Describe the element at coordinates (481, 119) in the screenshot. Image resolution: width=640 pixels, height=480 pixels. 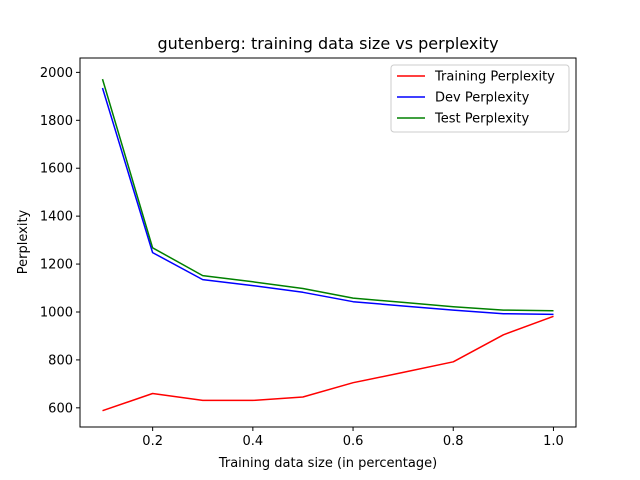
I see `legend-label-2: Test Perplexity` at that location.